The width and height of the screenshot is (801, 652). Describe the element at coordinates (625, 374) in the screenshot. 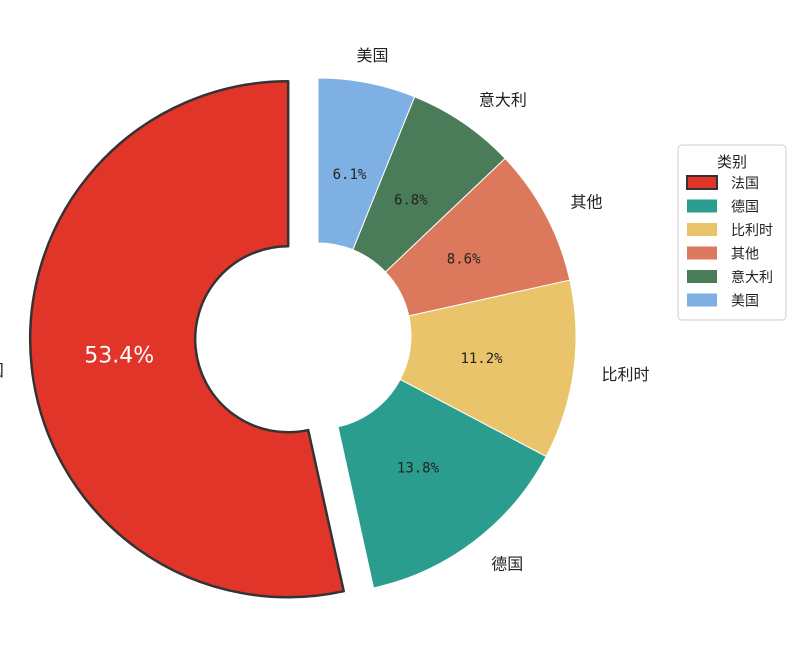

I see `category-label-2: 比利时` at that location.